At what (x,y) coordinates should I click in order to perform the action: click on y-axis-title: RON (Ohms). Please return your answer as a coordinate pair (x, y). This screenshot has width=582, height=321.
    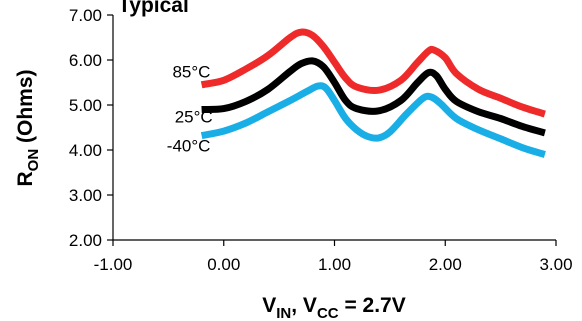
    Looking at the image, I should click on (28, 127).